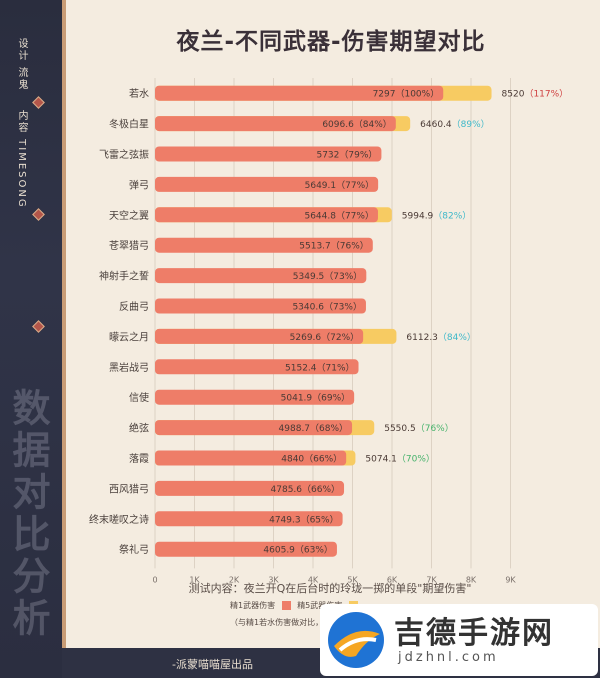 Image resolution: width=600 pixels, height=678 pixels. I want to click on category-label: 若水, so click(139, 93).